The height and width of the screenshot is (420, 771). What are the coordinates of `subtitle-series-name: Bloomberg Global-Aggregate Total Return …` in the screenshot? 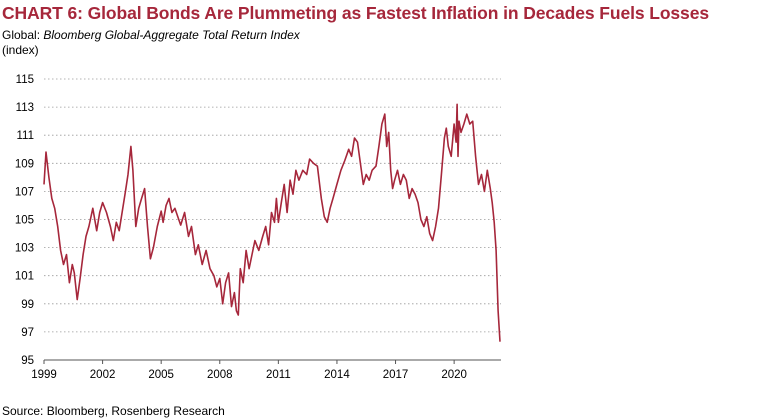 It's located at (171, 35).